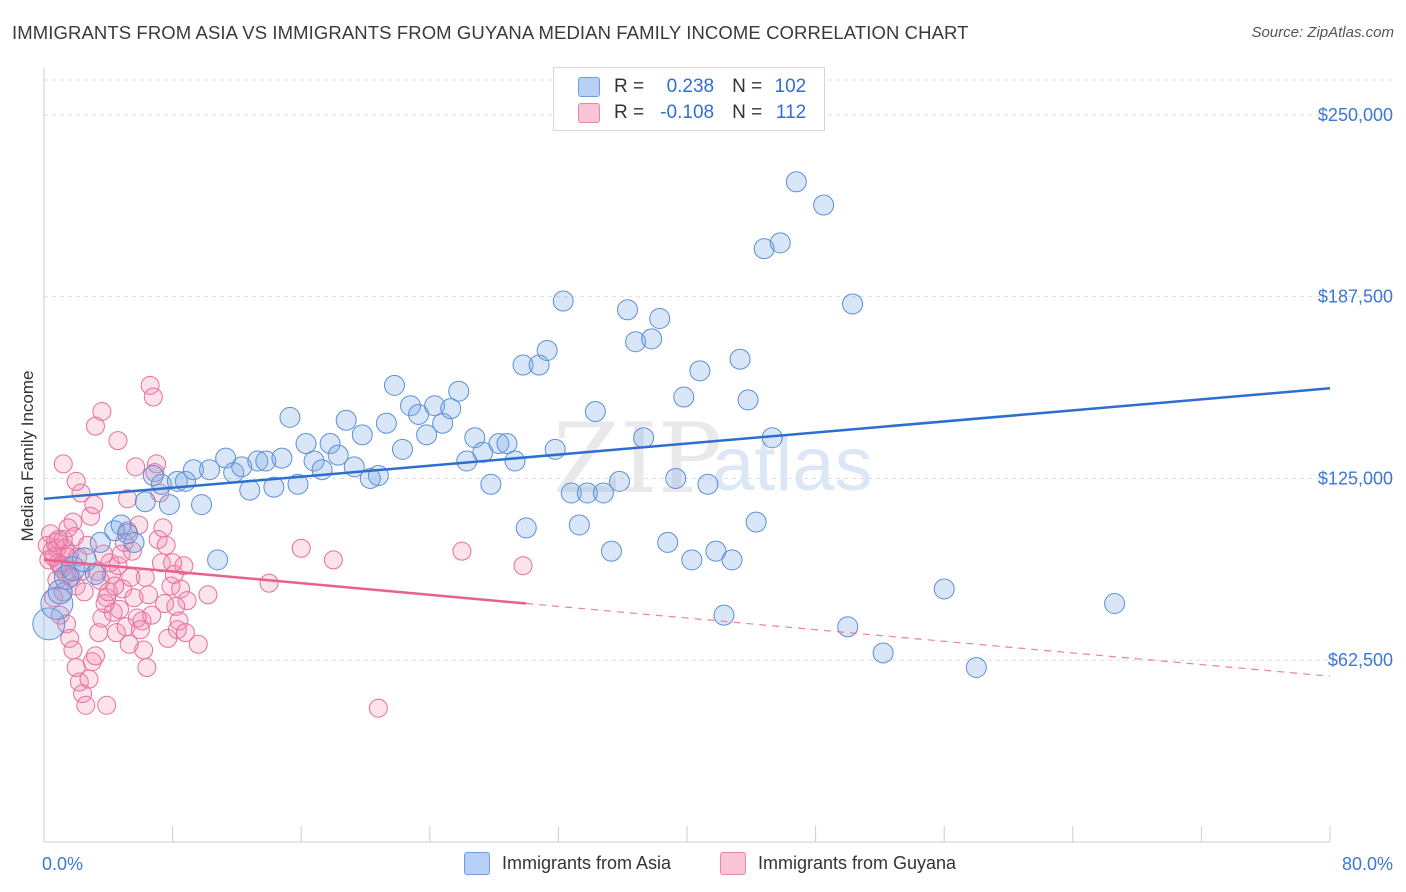  Describe the element at coordinates (747, 86) in the screenshot. I see `legend-n-label: N =` at that location.